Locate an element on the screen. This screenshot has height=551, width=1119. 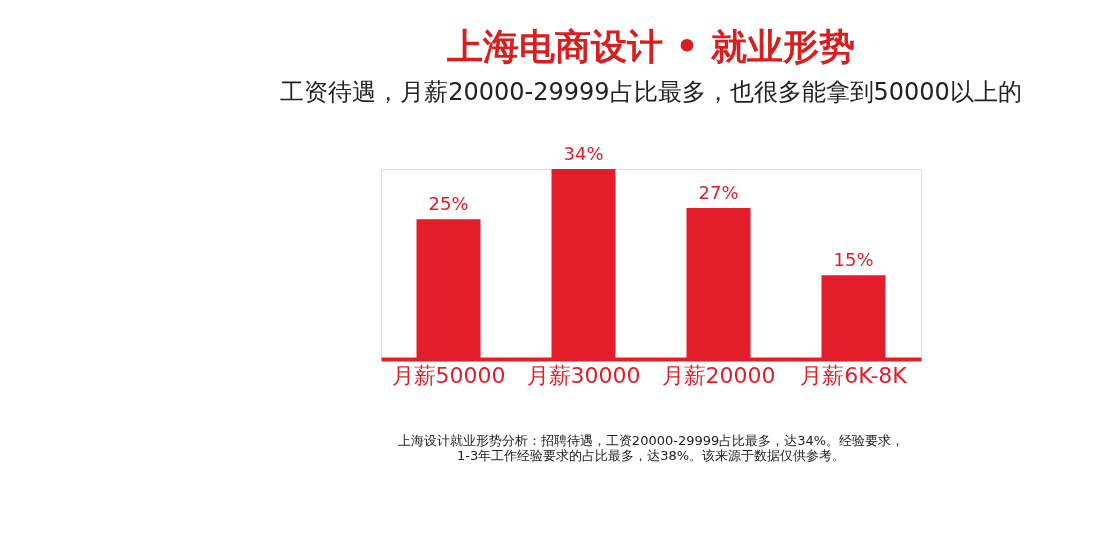
chart-subtitle: 工资待遇，月薪20000-29999占比最多，也很多能拿到50000以上的 is located at coordinates (651, 92).